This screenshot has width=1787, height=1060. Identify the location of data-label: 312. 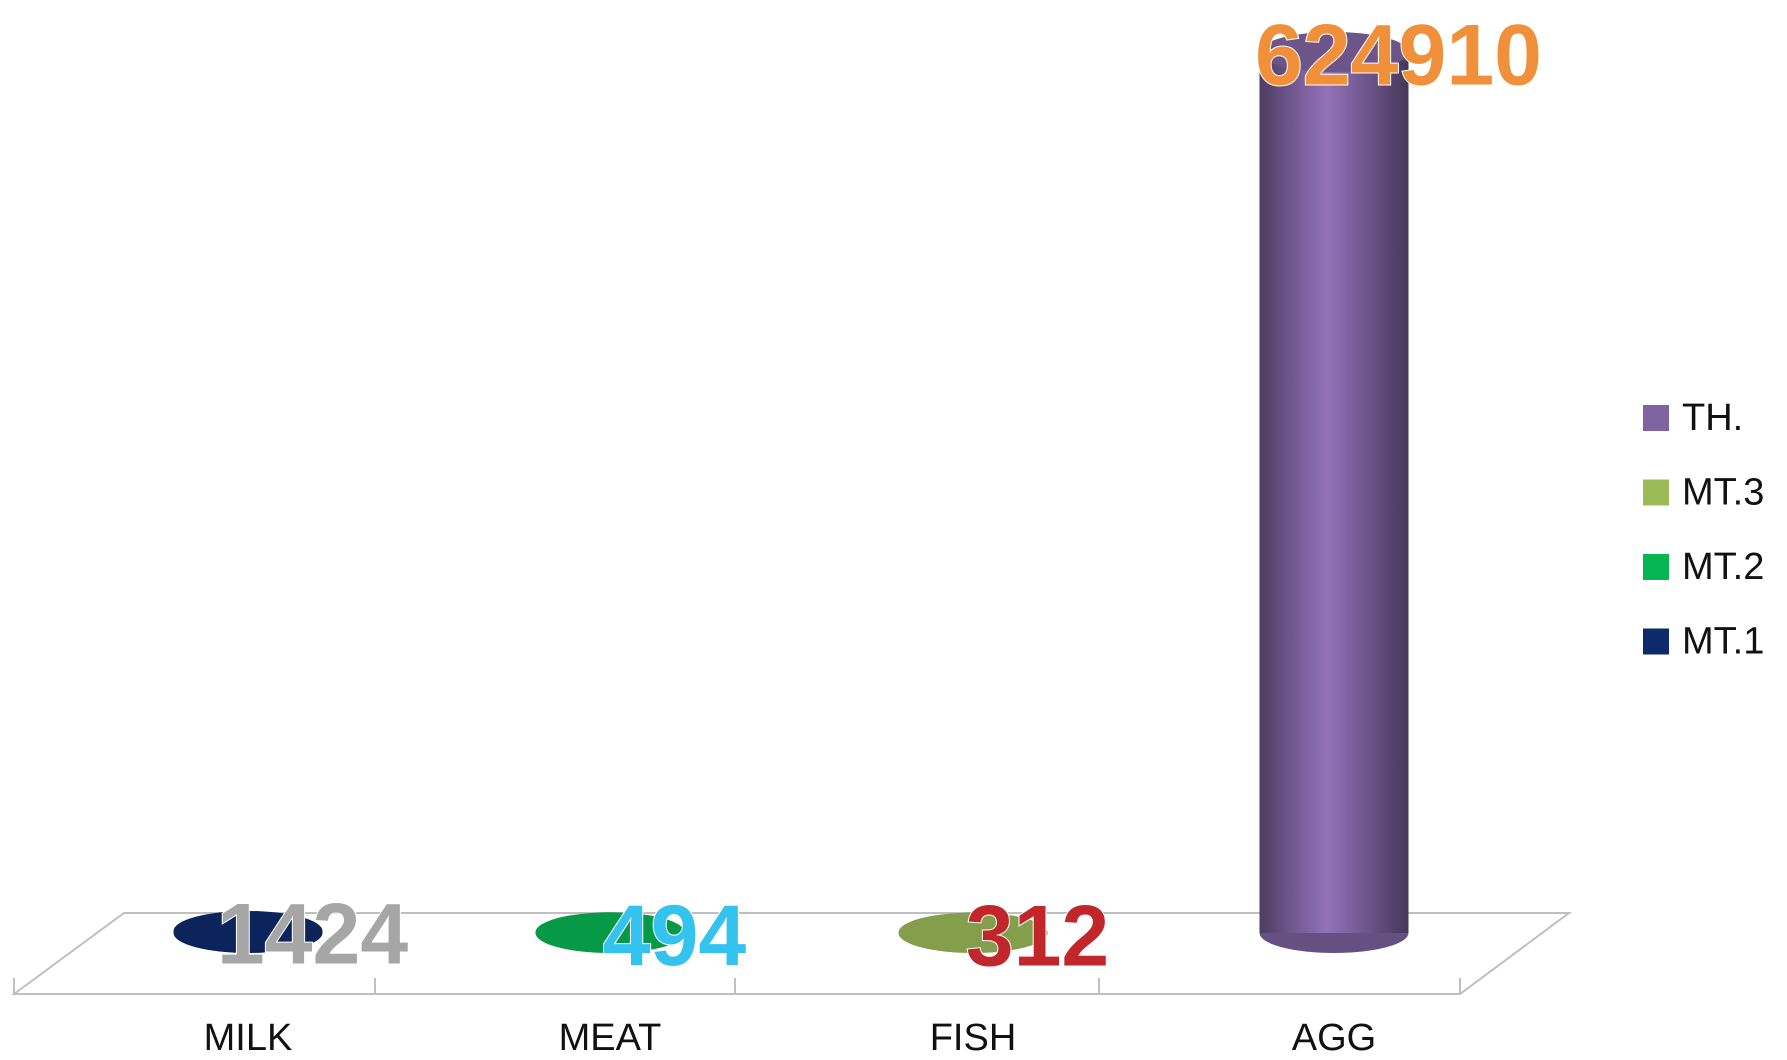
(1038, 936).